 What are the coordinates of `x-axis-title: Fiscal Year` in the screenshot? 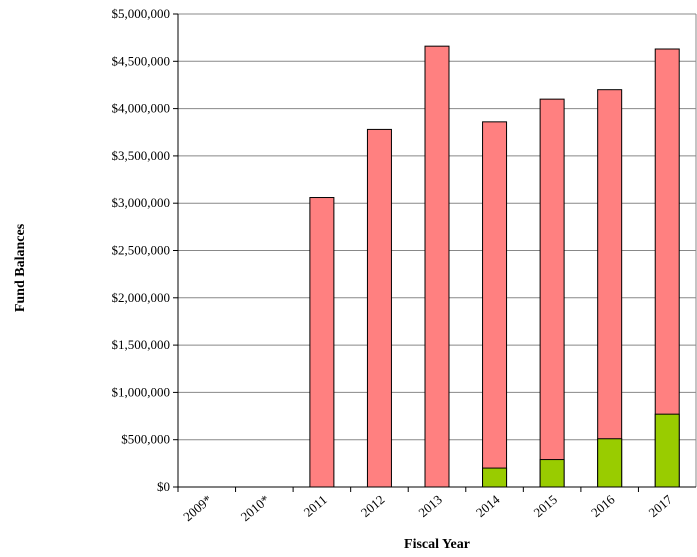 It's located at (437, 544).